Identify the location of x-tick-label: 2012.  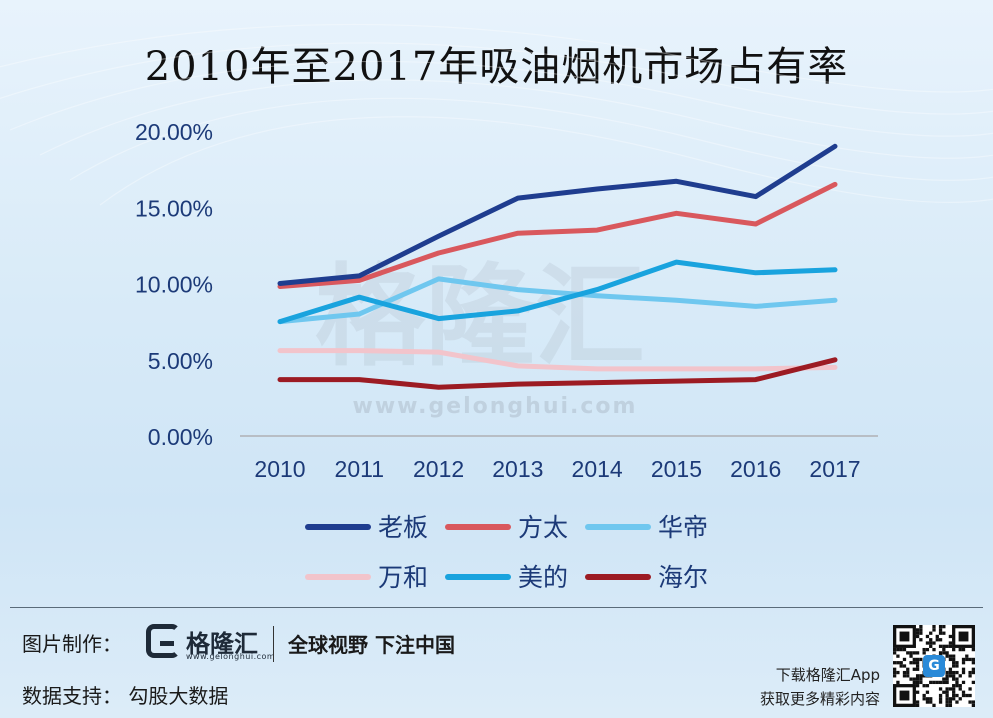
(438, 469).